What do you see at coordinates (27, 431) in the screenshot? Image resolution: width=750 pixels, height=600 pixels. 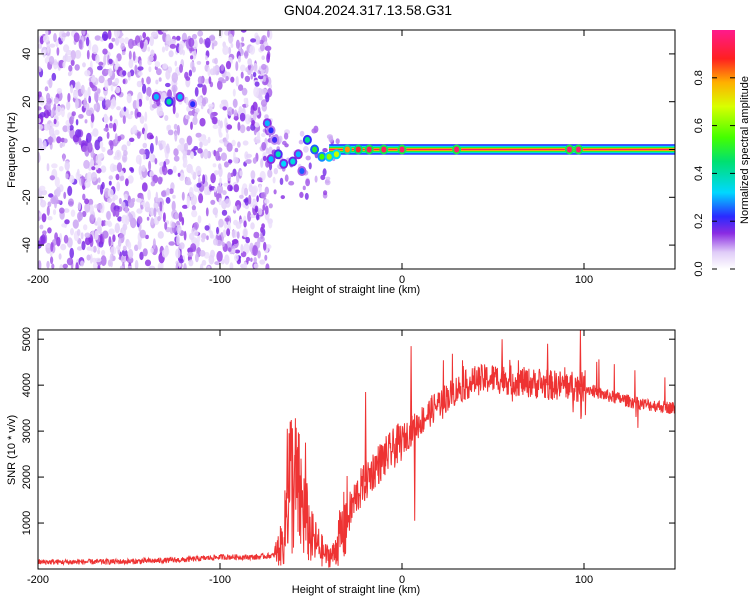 I see `y-tick-label: 3000` at bounding box center [27, 431].